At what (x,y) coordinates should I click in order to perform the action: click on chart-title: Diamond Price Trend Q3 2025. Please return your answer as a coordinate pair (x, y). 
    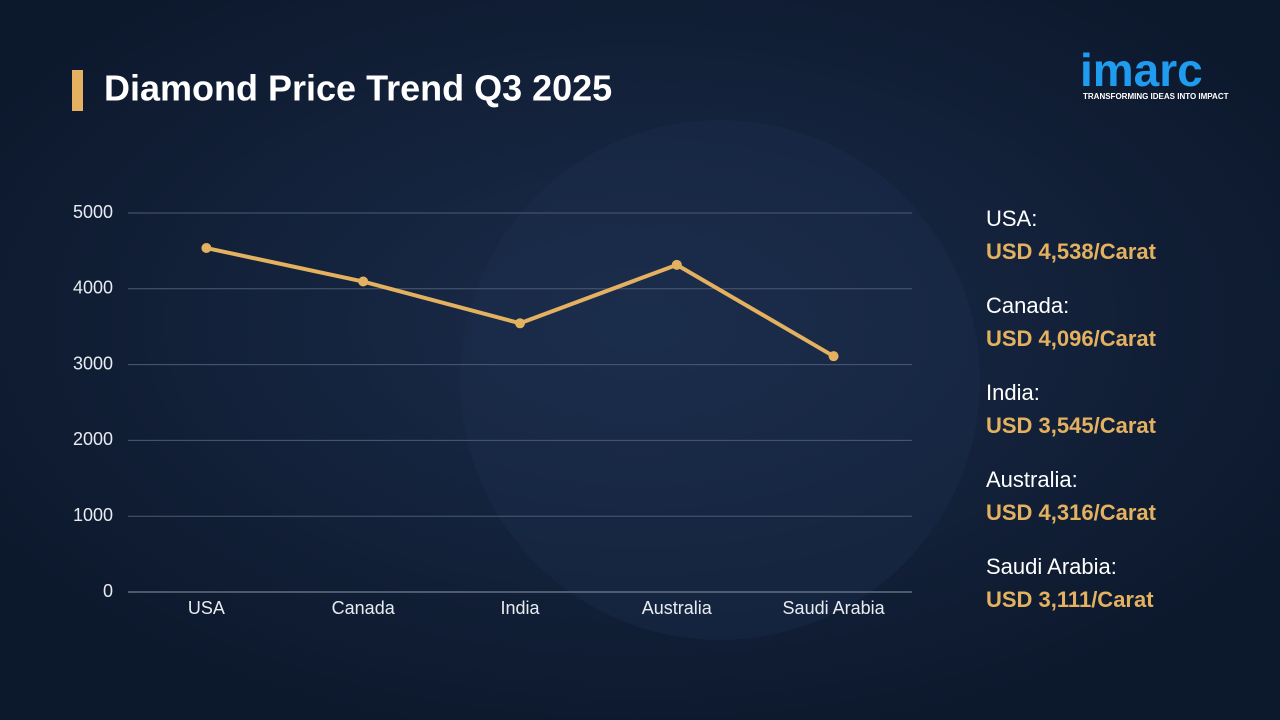
    Looking at the image, I should click on (358, 88).